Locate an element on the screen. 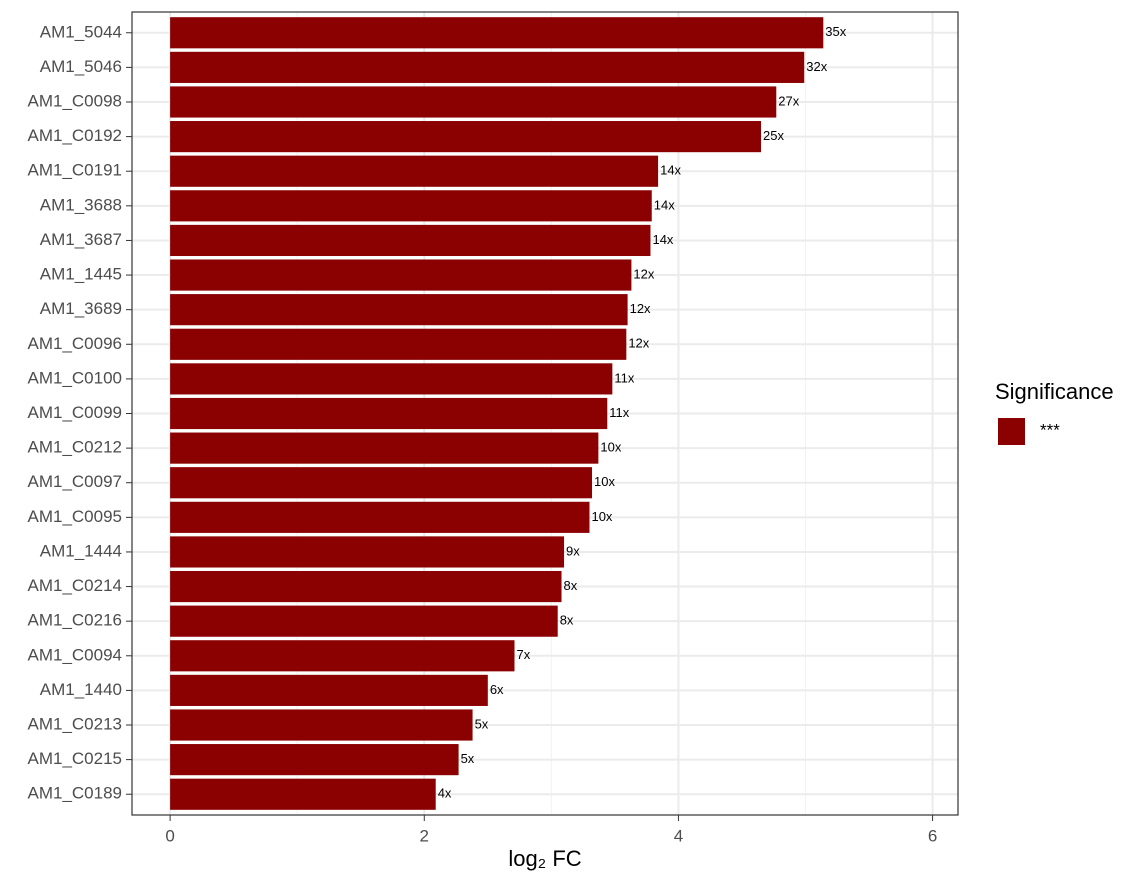 The height and width of the screenshot is (882, 1141). y-tick-label: AM1_C0098 is located at coordinates (74, 100).